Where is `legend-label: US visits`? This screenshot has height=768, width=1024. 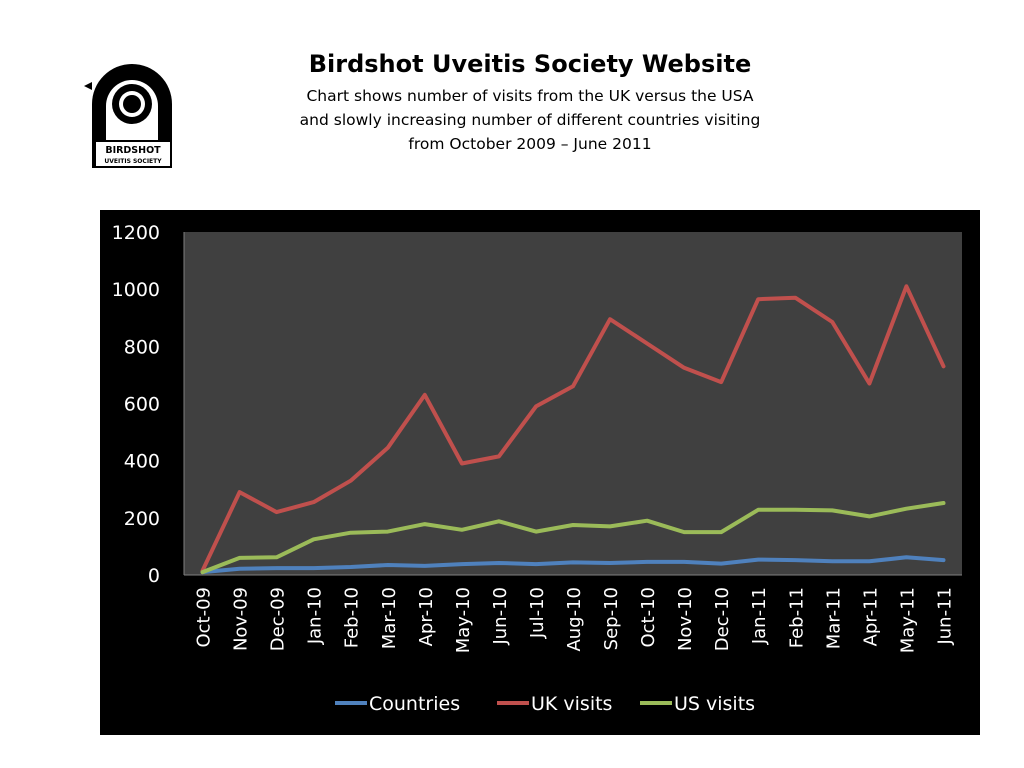
legend-label: US visits is located at coordinates (714, 704).